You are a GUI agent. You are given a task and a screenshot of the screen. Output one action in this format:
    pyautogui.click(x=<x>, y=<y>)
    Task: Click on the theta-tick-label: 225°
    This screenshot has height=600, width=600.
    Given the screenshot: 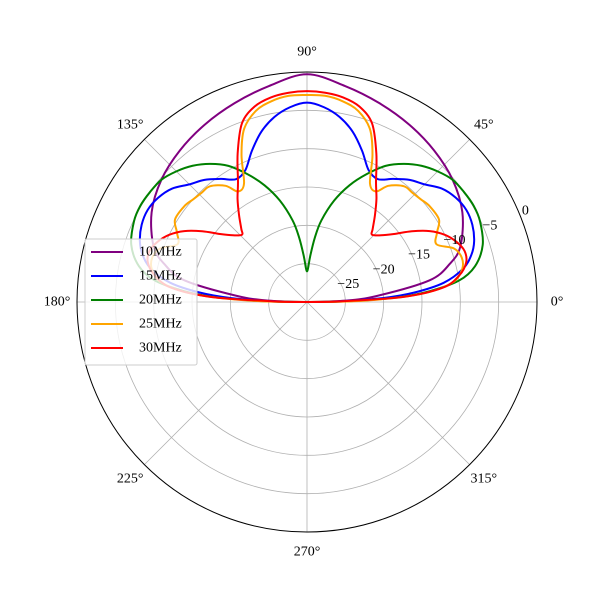 What is the action you would take?
    pyautogui.click(x=130, y=478)
    